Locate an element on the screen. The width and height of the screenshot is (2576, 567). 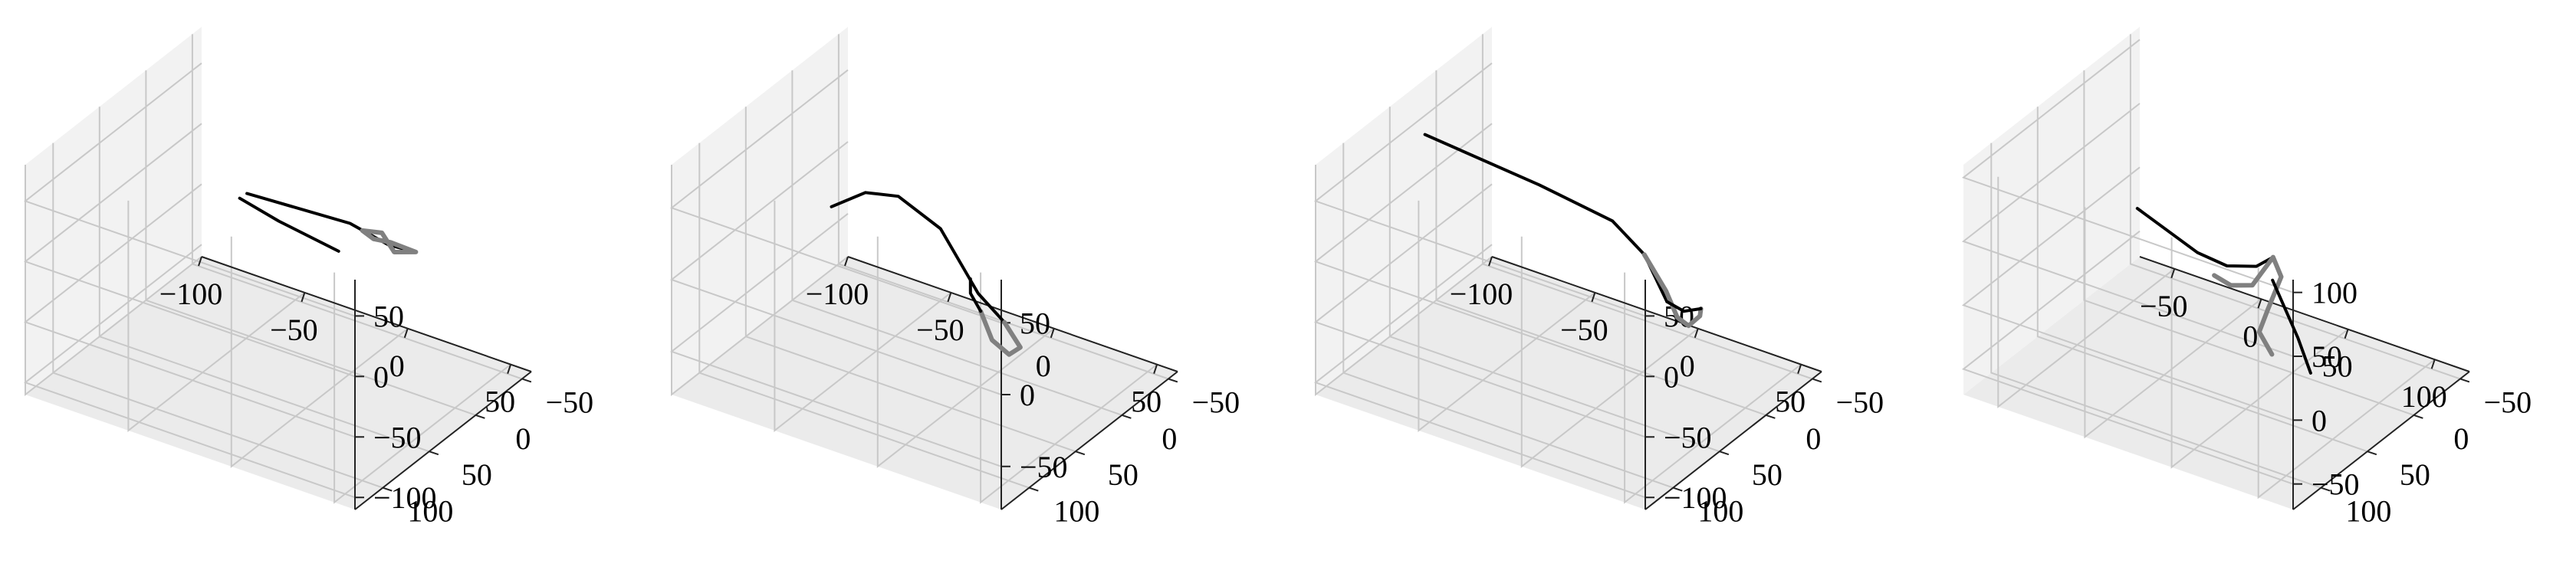
z-tick-label: 50 is located at coordinates (2327, 356).